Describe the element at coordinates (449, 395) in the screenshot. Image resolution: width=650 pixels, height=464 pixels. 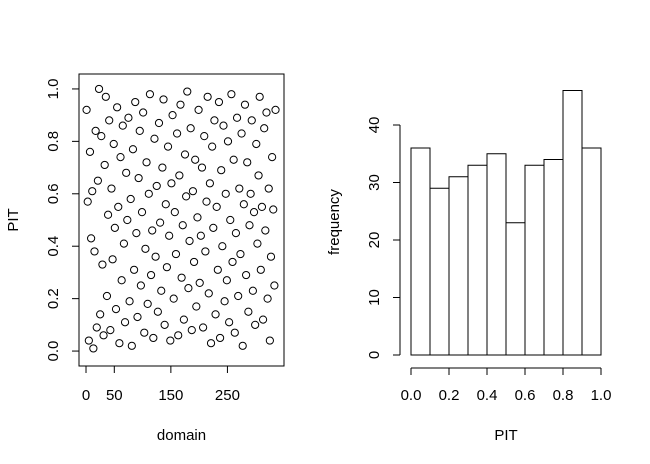
I see `x-tick-label: 0.2` at that location.